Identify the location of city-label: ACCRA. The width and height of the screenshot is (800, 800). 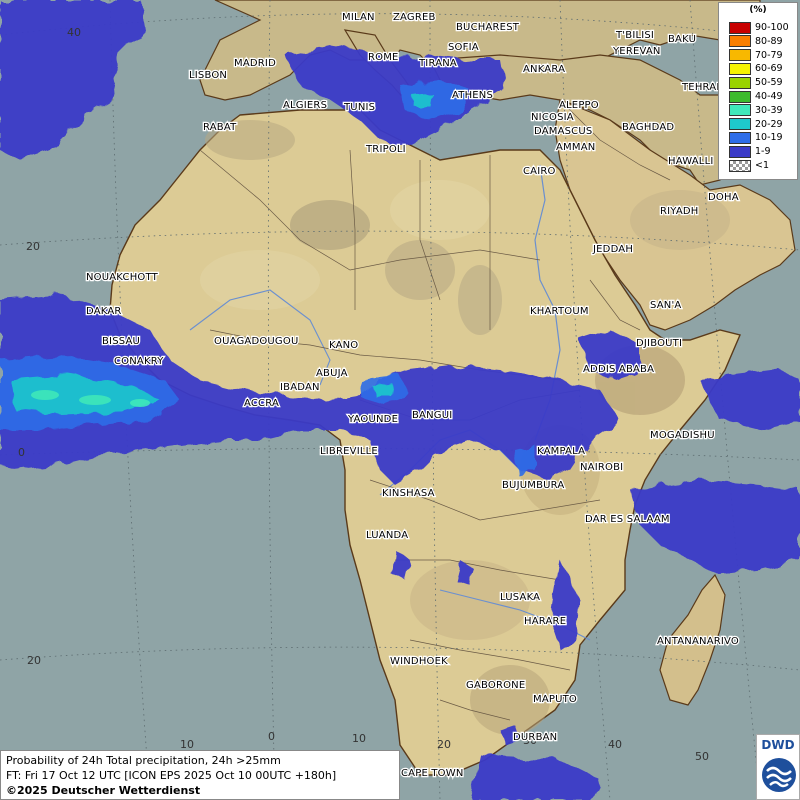
(261, 403).